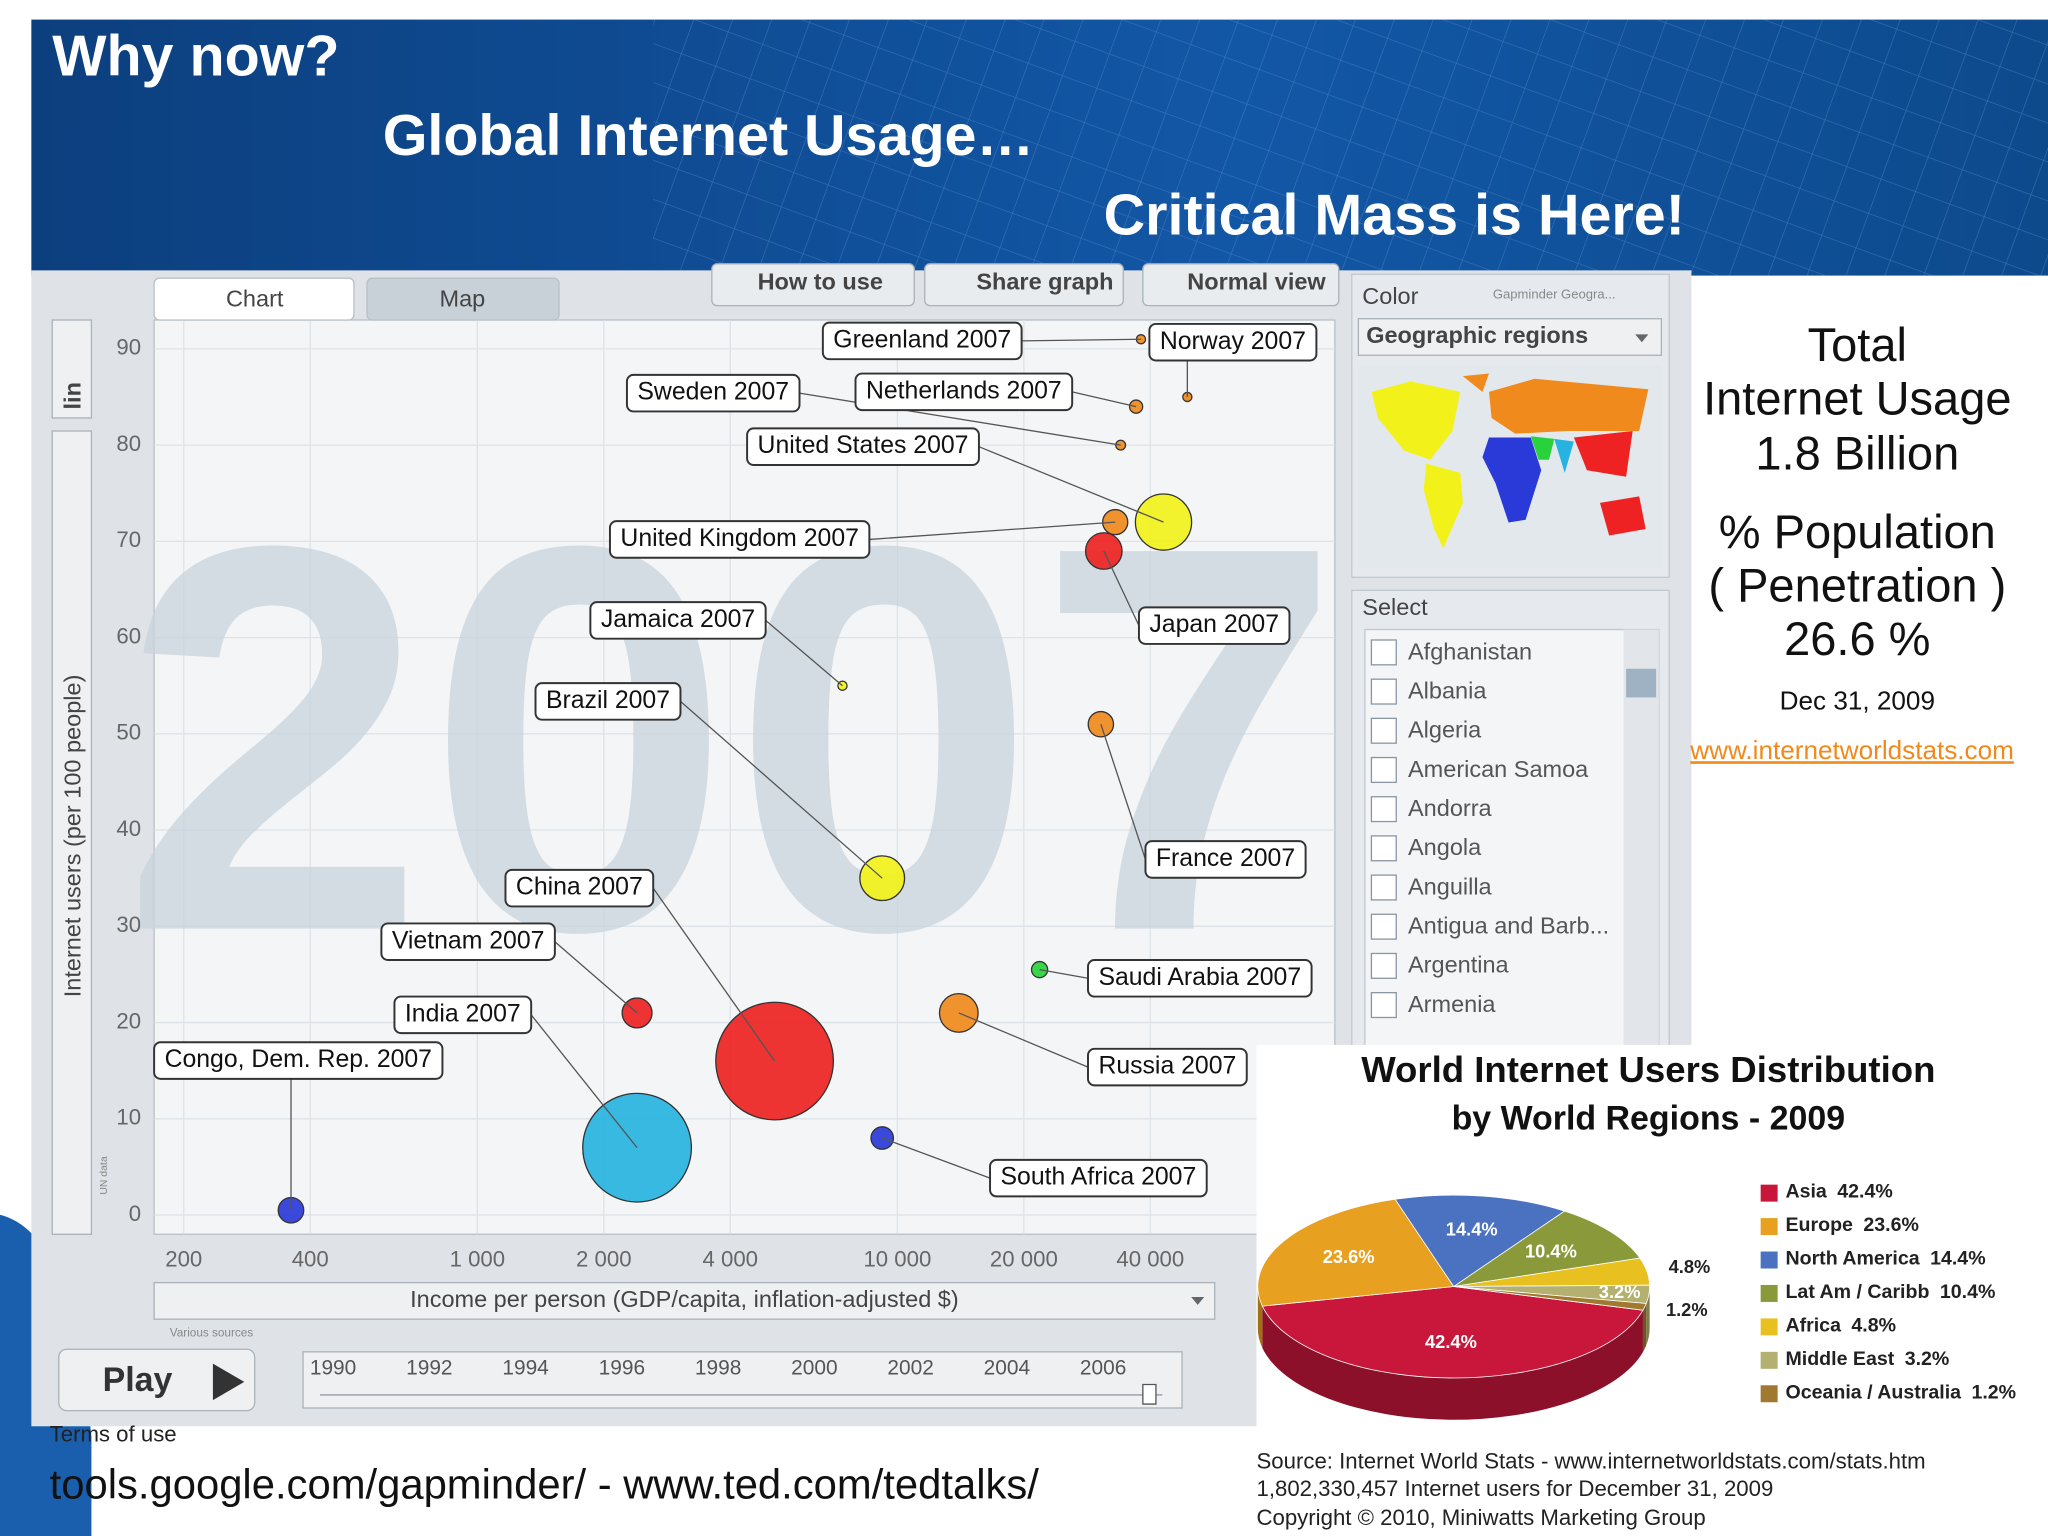  Describe the element at coordinates (684, 1300) in the screenshot. I see `x-axis-selector` at that location.